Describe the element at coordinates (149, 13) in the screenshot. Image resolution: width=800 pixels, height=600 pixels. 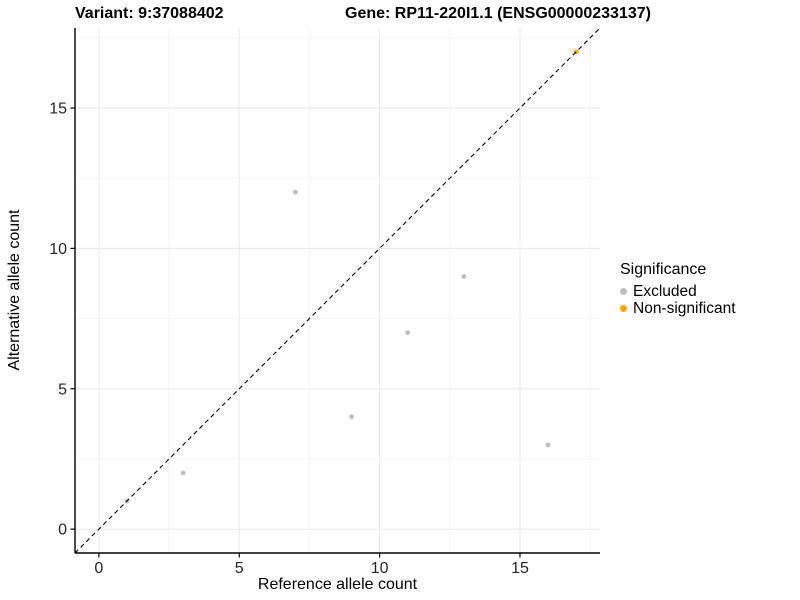
I see `variant-title: Variant: 9:37088402` at that location.